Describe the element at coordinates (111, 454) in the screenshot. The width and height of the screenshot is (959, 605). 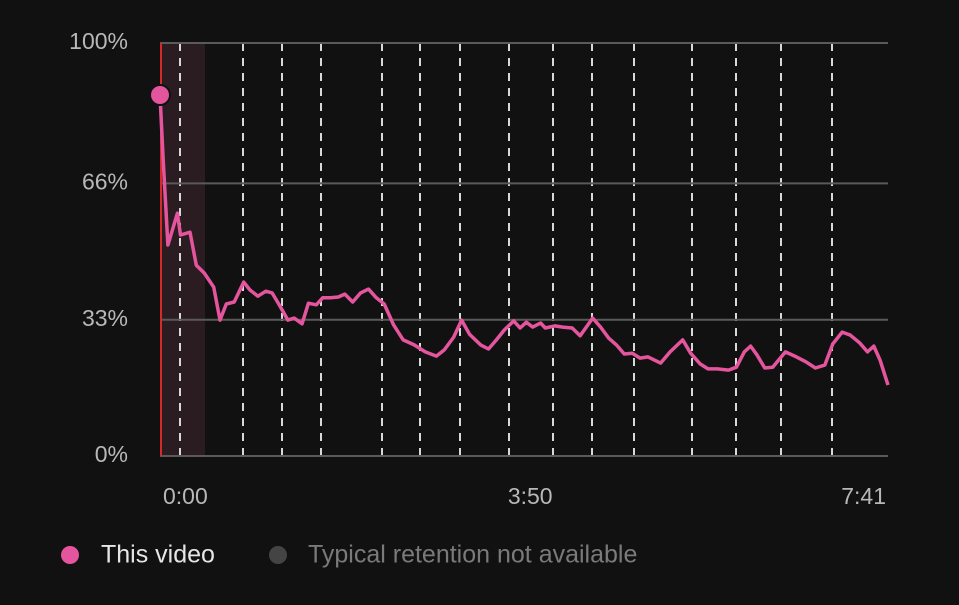
I see `y-tick-label: 0%` at that location.